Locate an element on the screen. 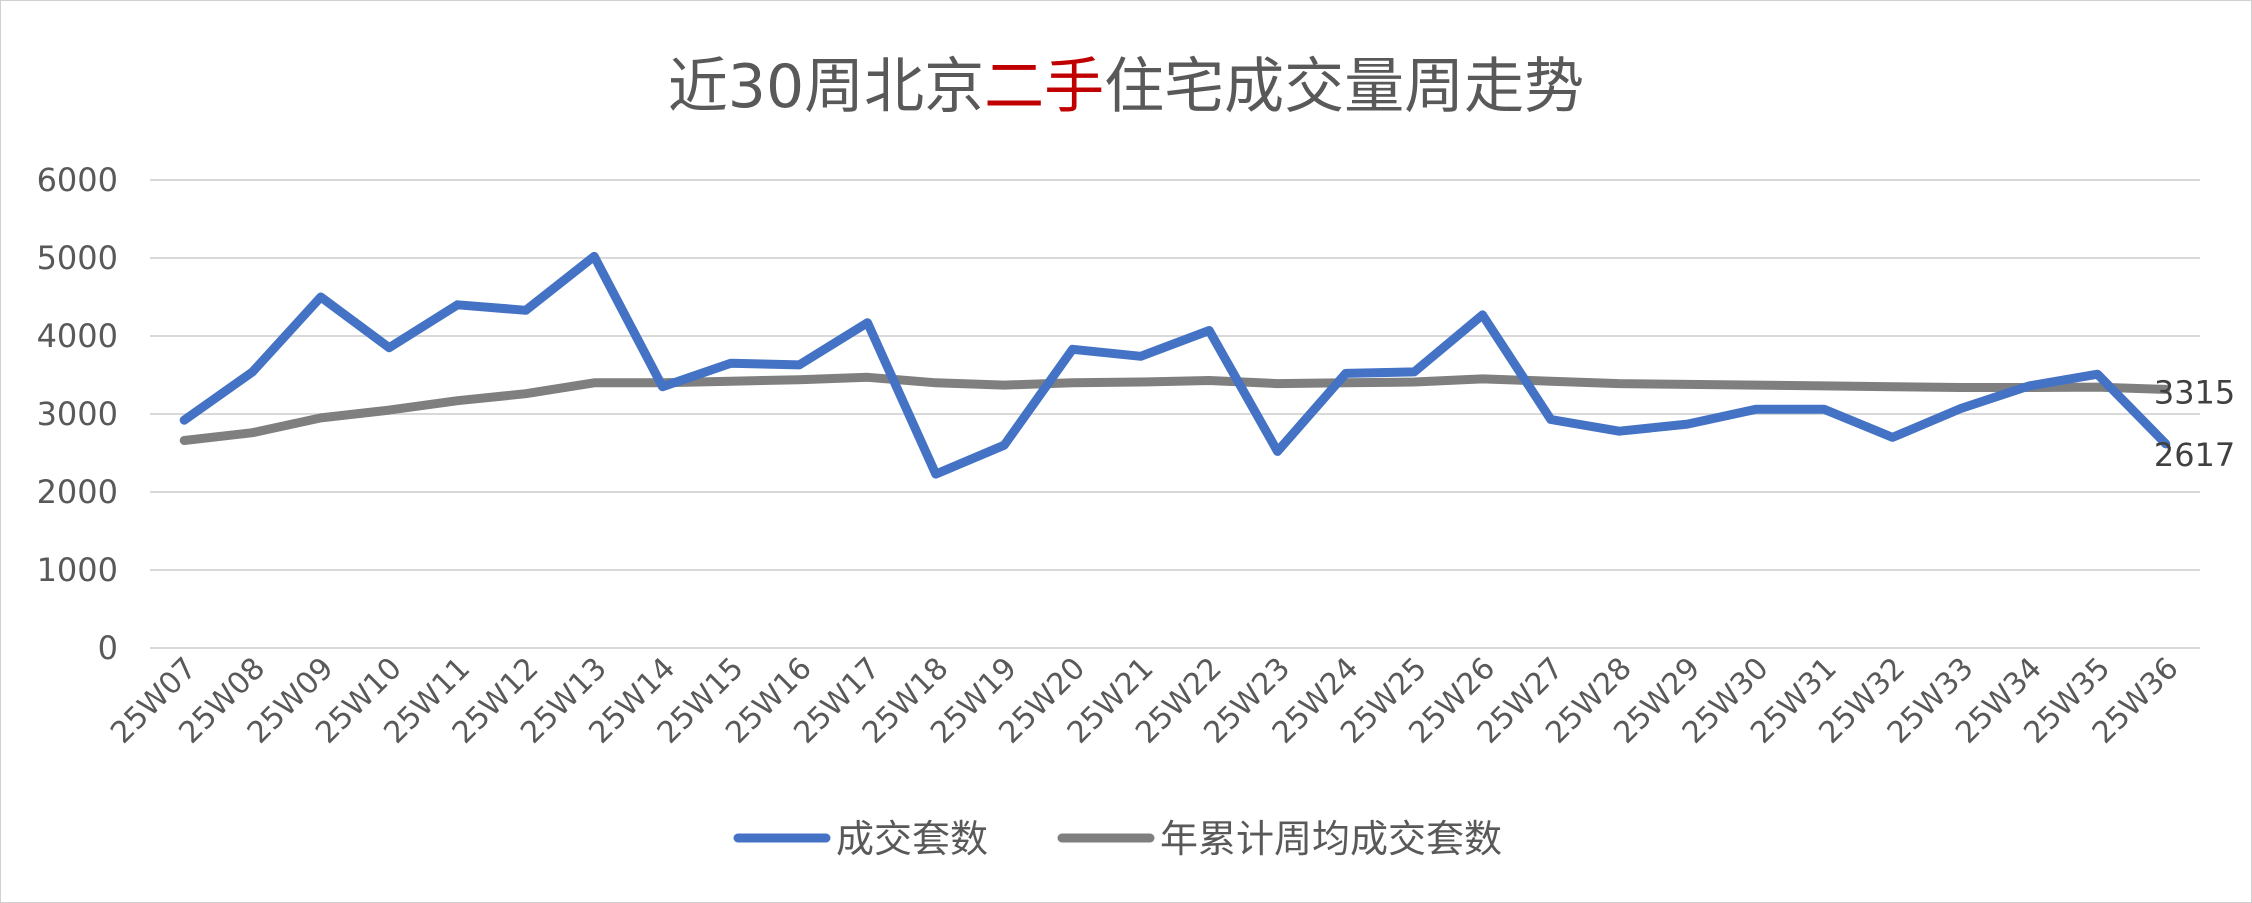 Image resolution: width=2252 pixels, height=903 pixels. y-tick-label: 5000 is located at coordinates (77, 258).